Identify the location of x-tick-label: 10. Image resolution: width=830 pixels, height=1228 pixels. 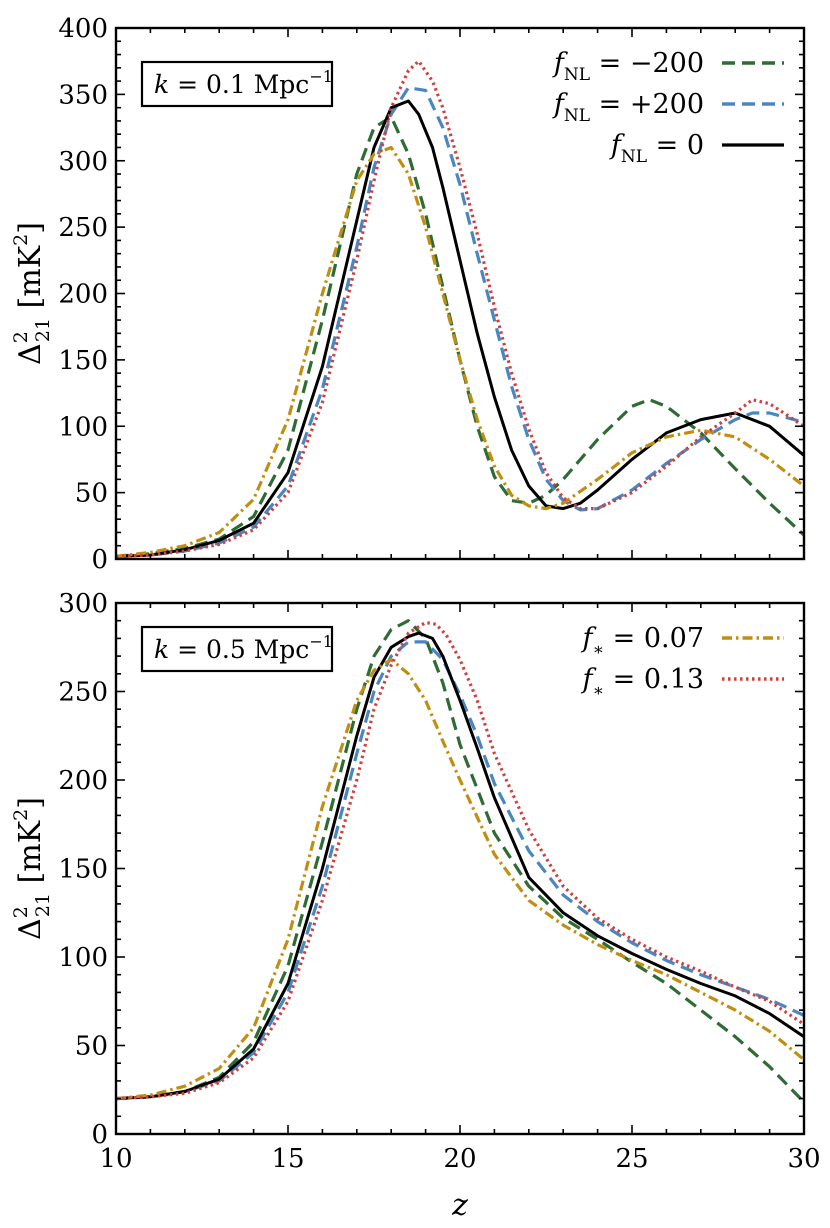
(115, 1159).